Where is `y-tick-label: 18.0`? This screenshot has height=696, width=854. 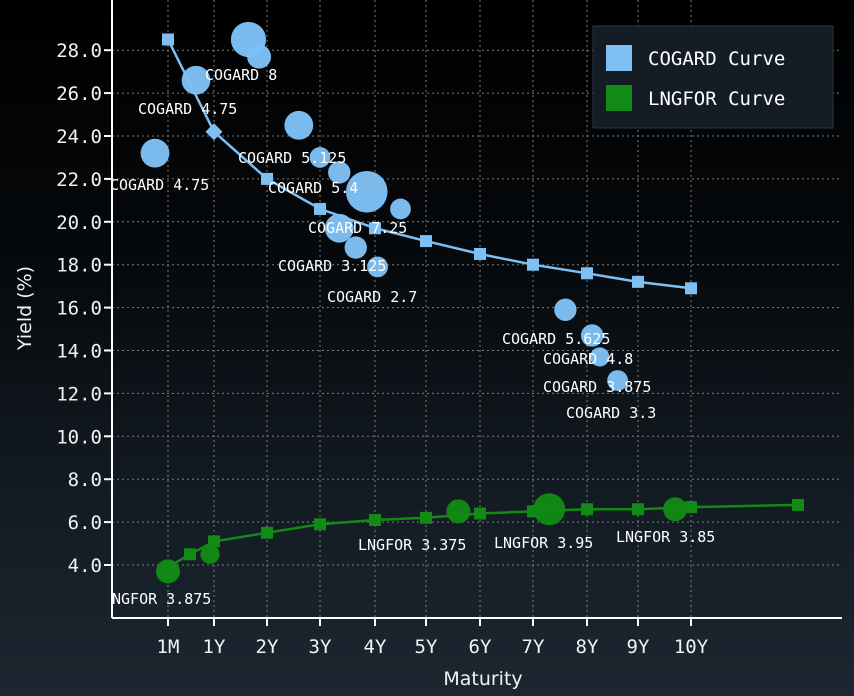 y-tick-label: 18.0 is located at coordinates (79, 266).